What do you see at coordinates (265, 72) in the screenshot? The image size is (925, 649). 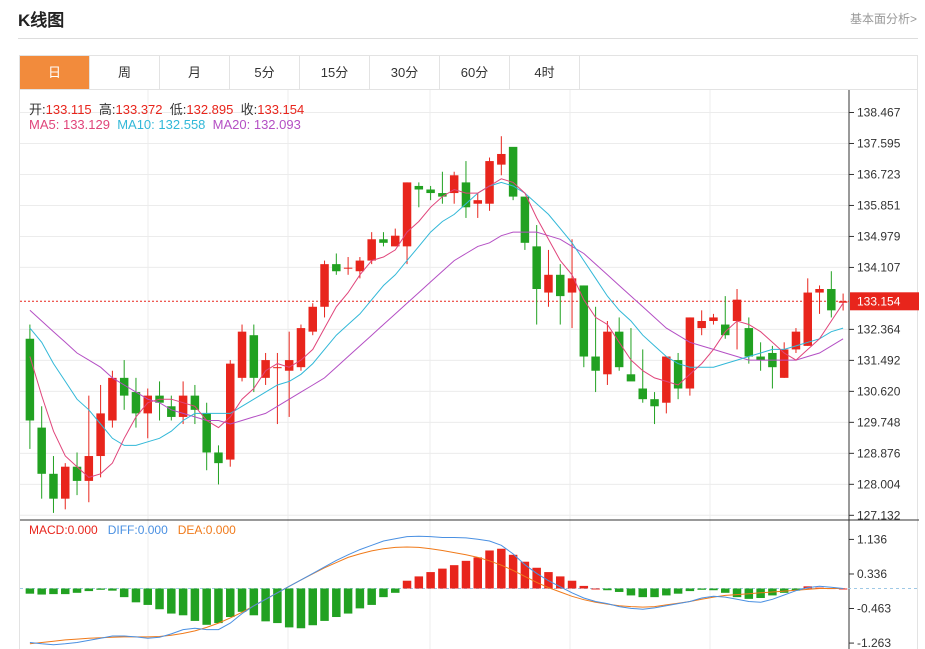 I see `tab-5min: 5分` at bounding box center [265, 72].